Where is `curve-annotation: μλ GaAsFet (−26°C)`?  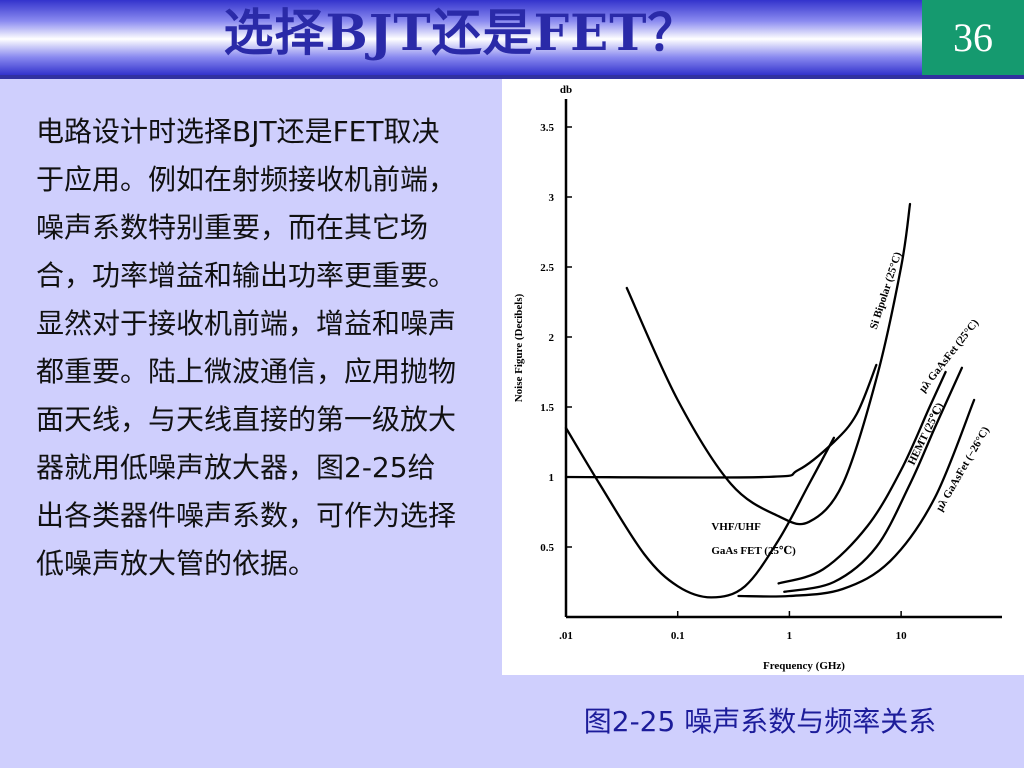 curve-annotation: μλ GaAsFet (−26°C) is located at coordinates (963, 468).